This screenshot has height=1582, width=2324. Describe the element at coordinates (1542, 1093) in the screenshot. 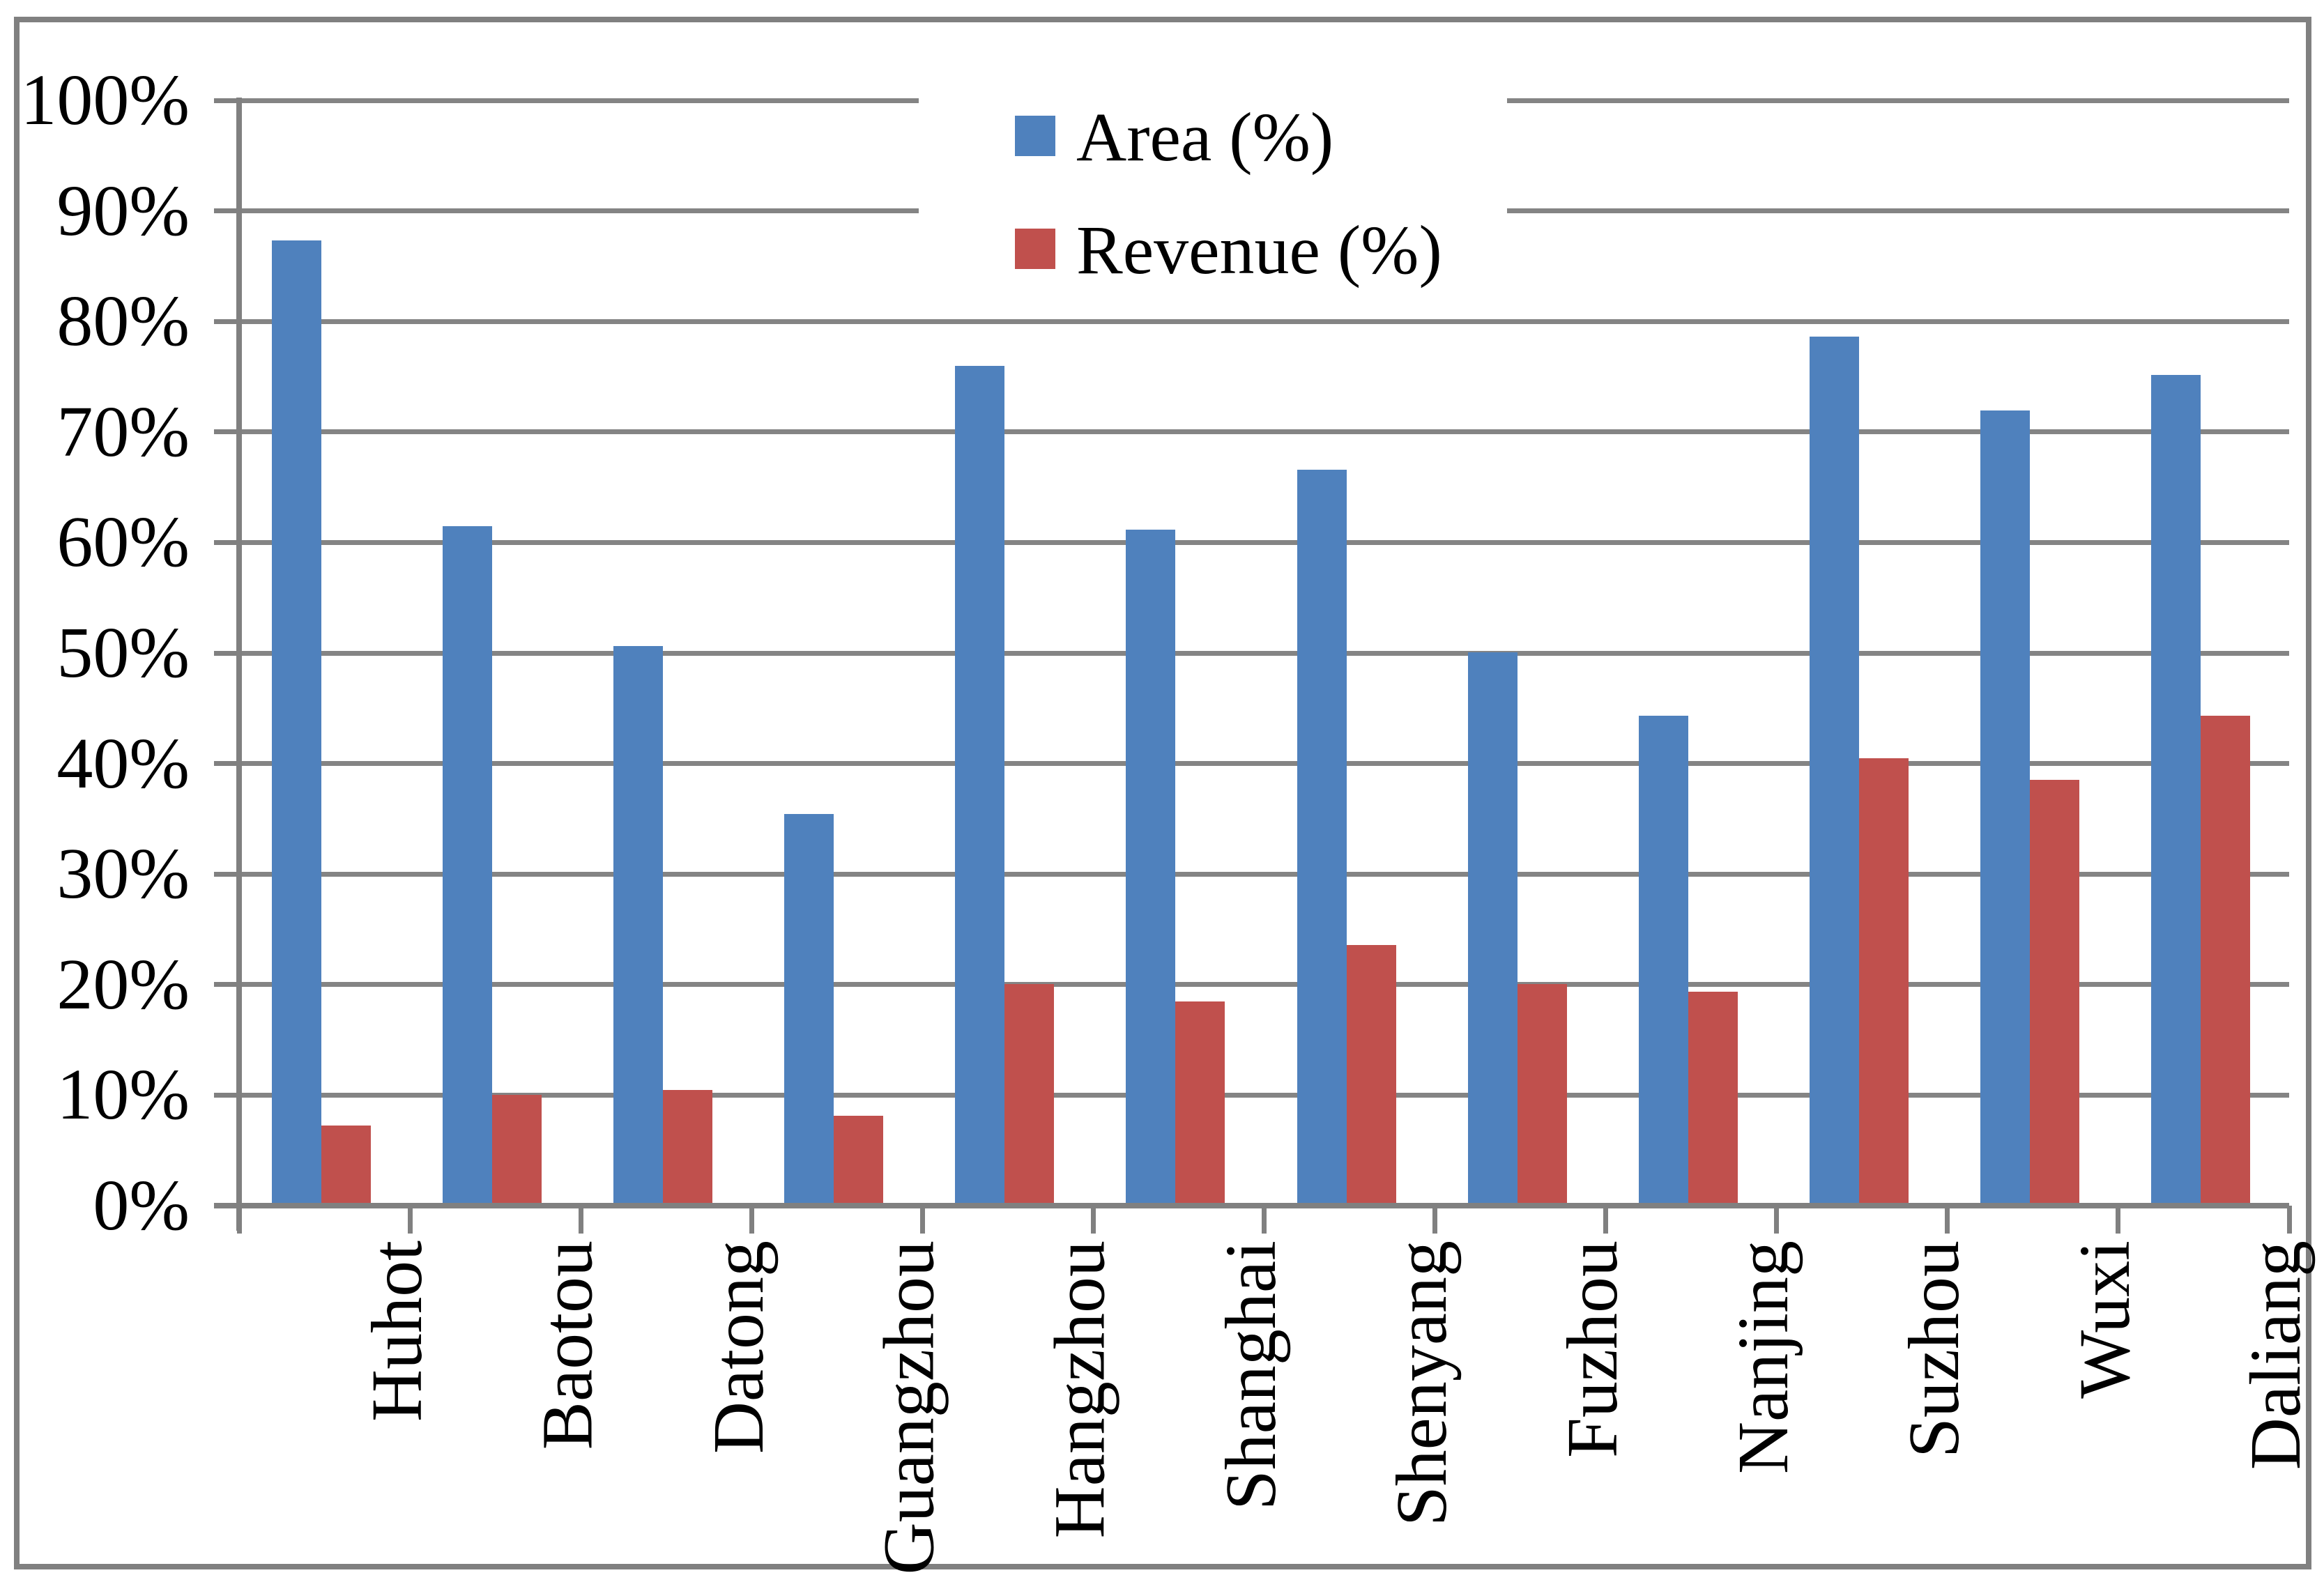

I see `bar-revenue-fuzhou` at that location.